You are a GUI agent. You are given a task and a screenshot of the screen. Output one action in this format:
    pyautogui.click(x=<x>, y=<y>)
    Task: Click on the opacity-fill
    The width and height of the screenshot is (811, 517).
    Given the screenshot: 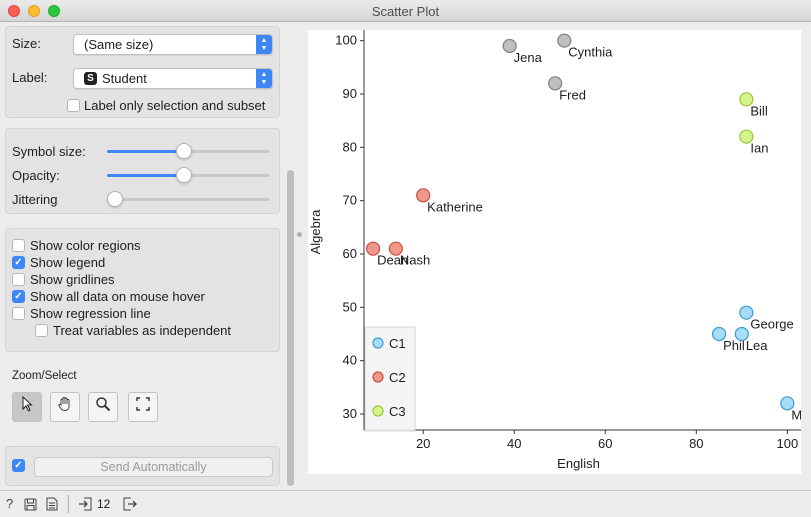 What is the action you would take?
    pyautogui.click(x=145, y=175)
    